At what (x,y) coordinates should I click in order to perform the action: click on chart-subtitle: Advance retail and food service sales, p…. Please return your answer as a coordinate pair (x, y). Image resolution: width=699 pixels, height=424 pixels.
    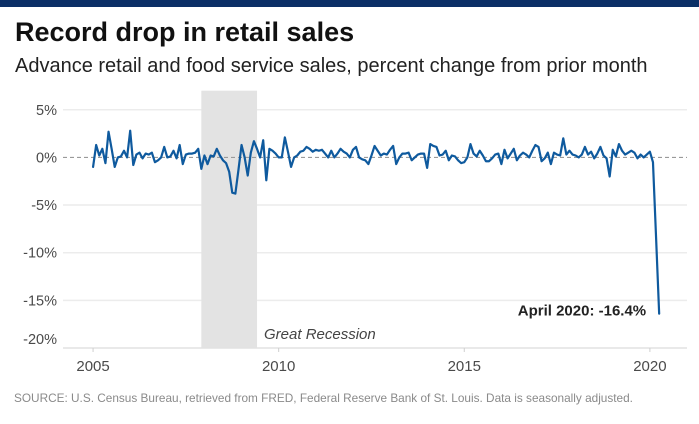
    Looking at the image, I should click on (331, 66).